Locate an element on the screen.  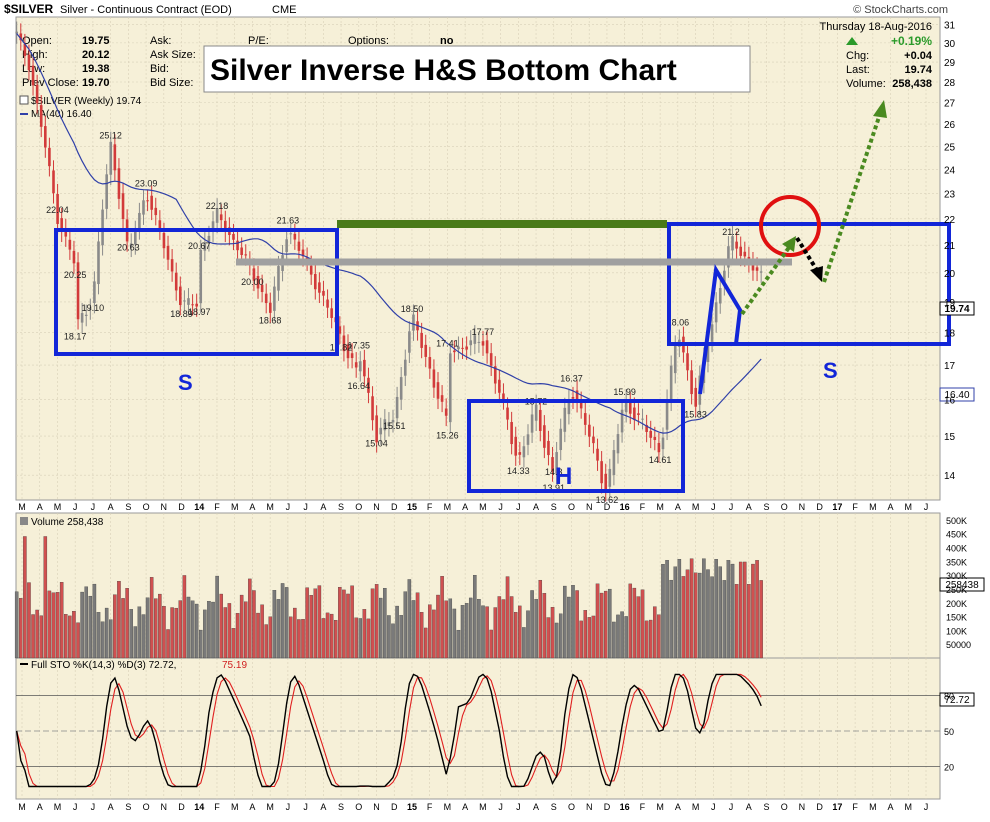
x-axis-tick: O is located at coordinates (146, 507).